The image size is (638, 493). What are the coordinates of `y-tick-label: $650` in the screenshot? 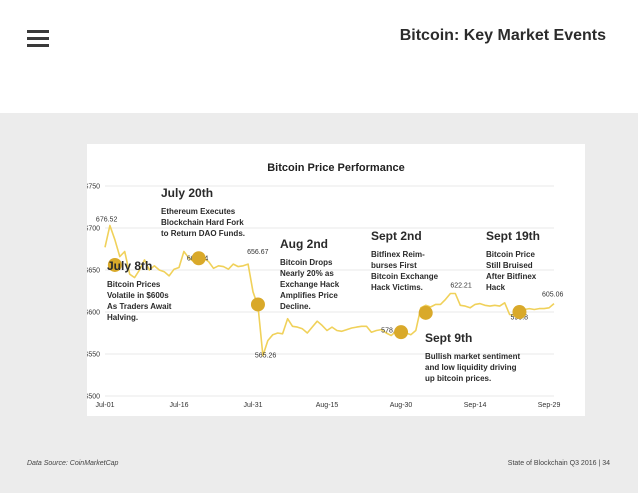 It's located at (93, 271).